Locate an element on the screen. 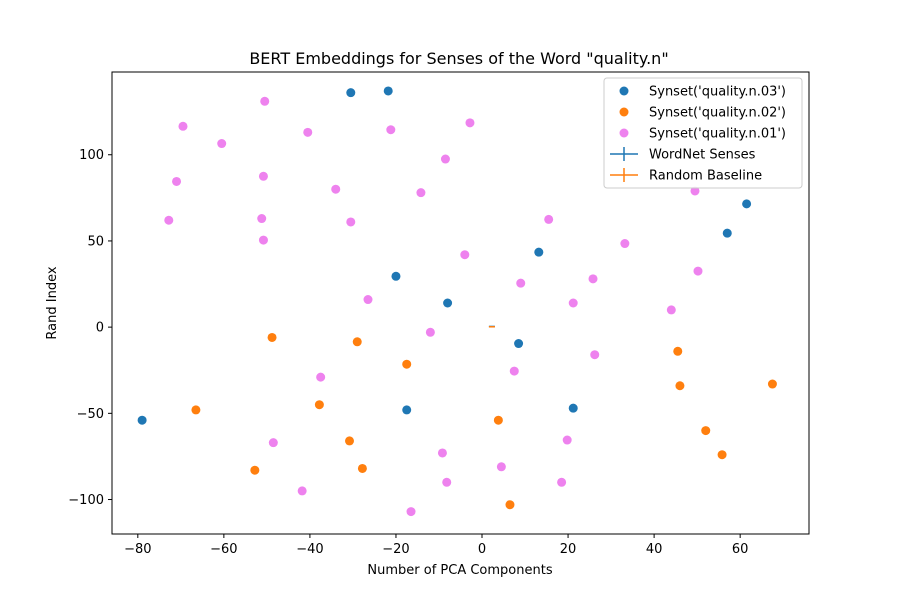 The height and width of the screenshot is (600, 900). x-tick-label: 20 is located at coordinates (568, 549).